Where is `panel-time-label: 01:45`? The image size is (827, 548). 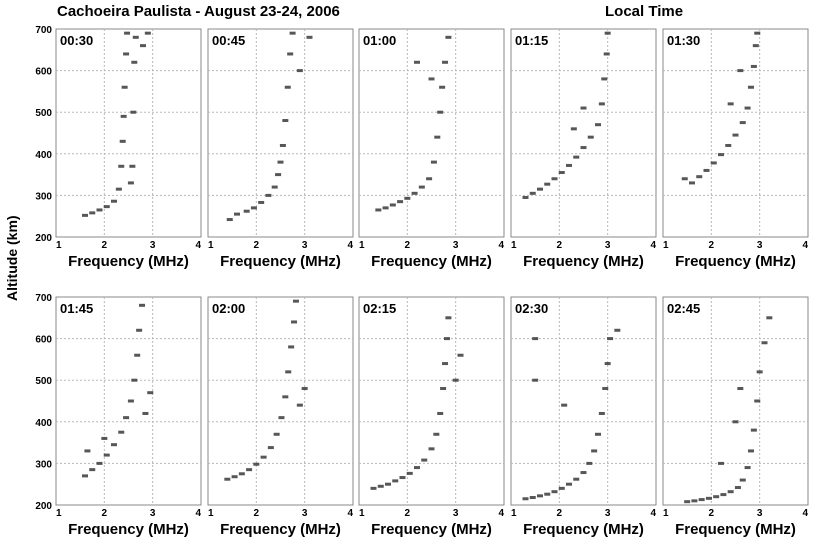
panel-time-label: 01:45 is located at coordinates (76, 308).